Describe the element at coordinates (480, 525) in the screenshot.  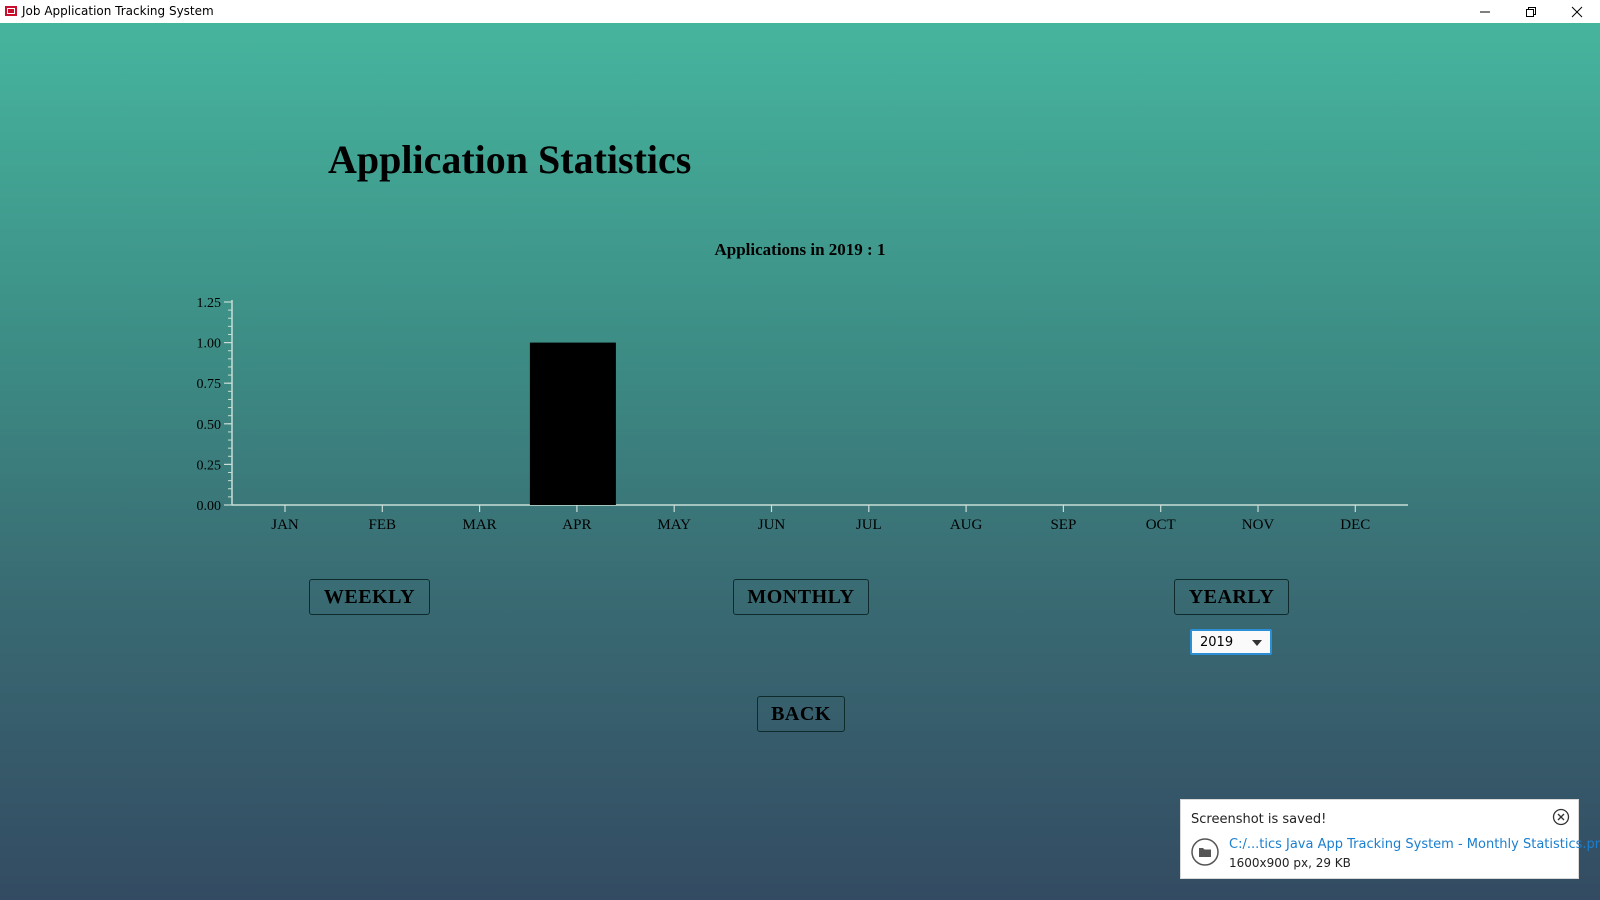
I see `x-tick-label: MAR` at that location.